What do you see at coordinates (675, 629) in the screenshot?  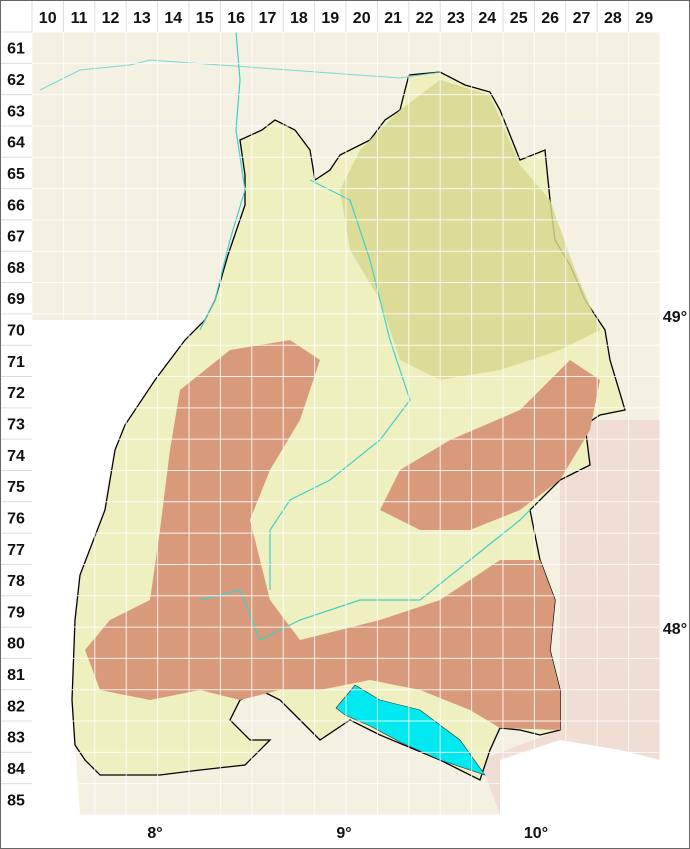 I see `latitude-label-48: 48°` at bounding box center [675, 629].